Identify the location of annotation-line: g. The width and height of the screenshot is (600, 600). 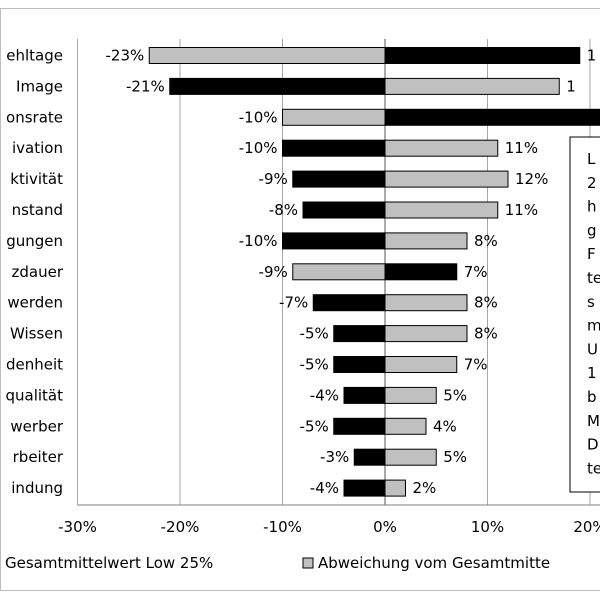
(592, 230).